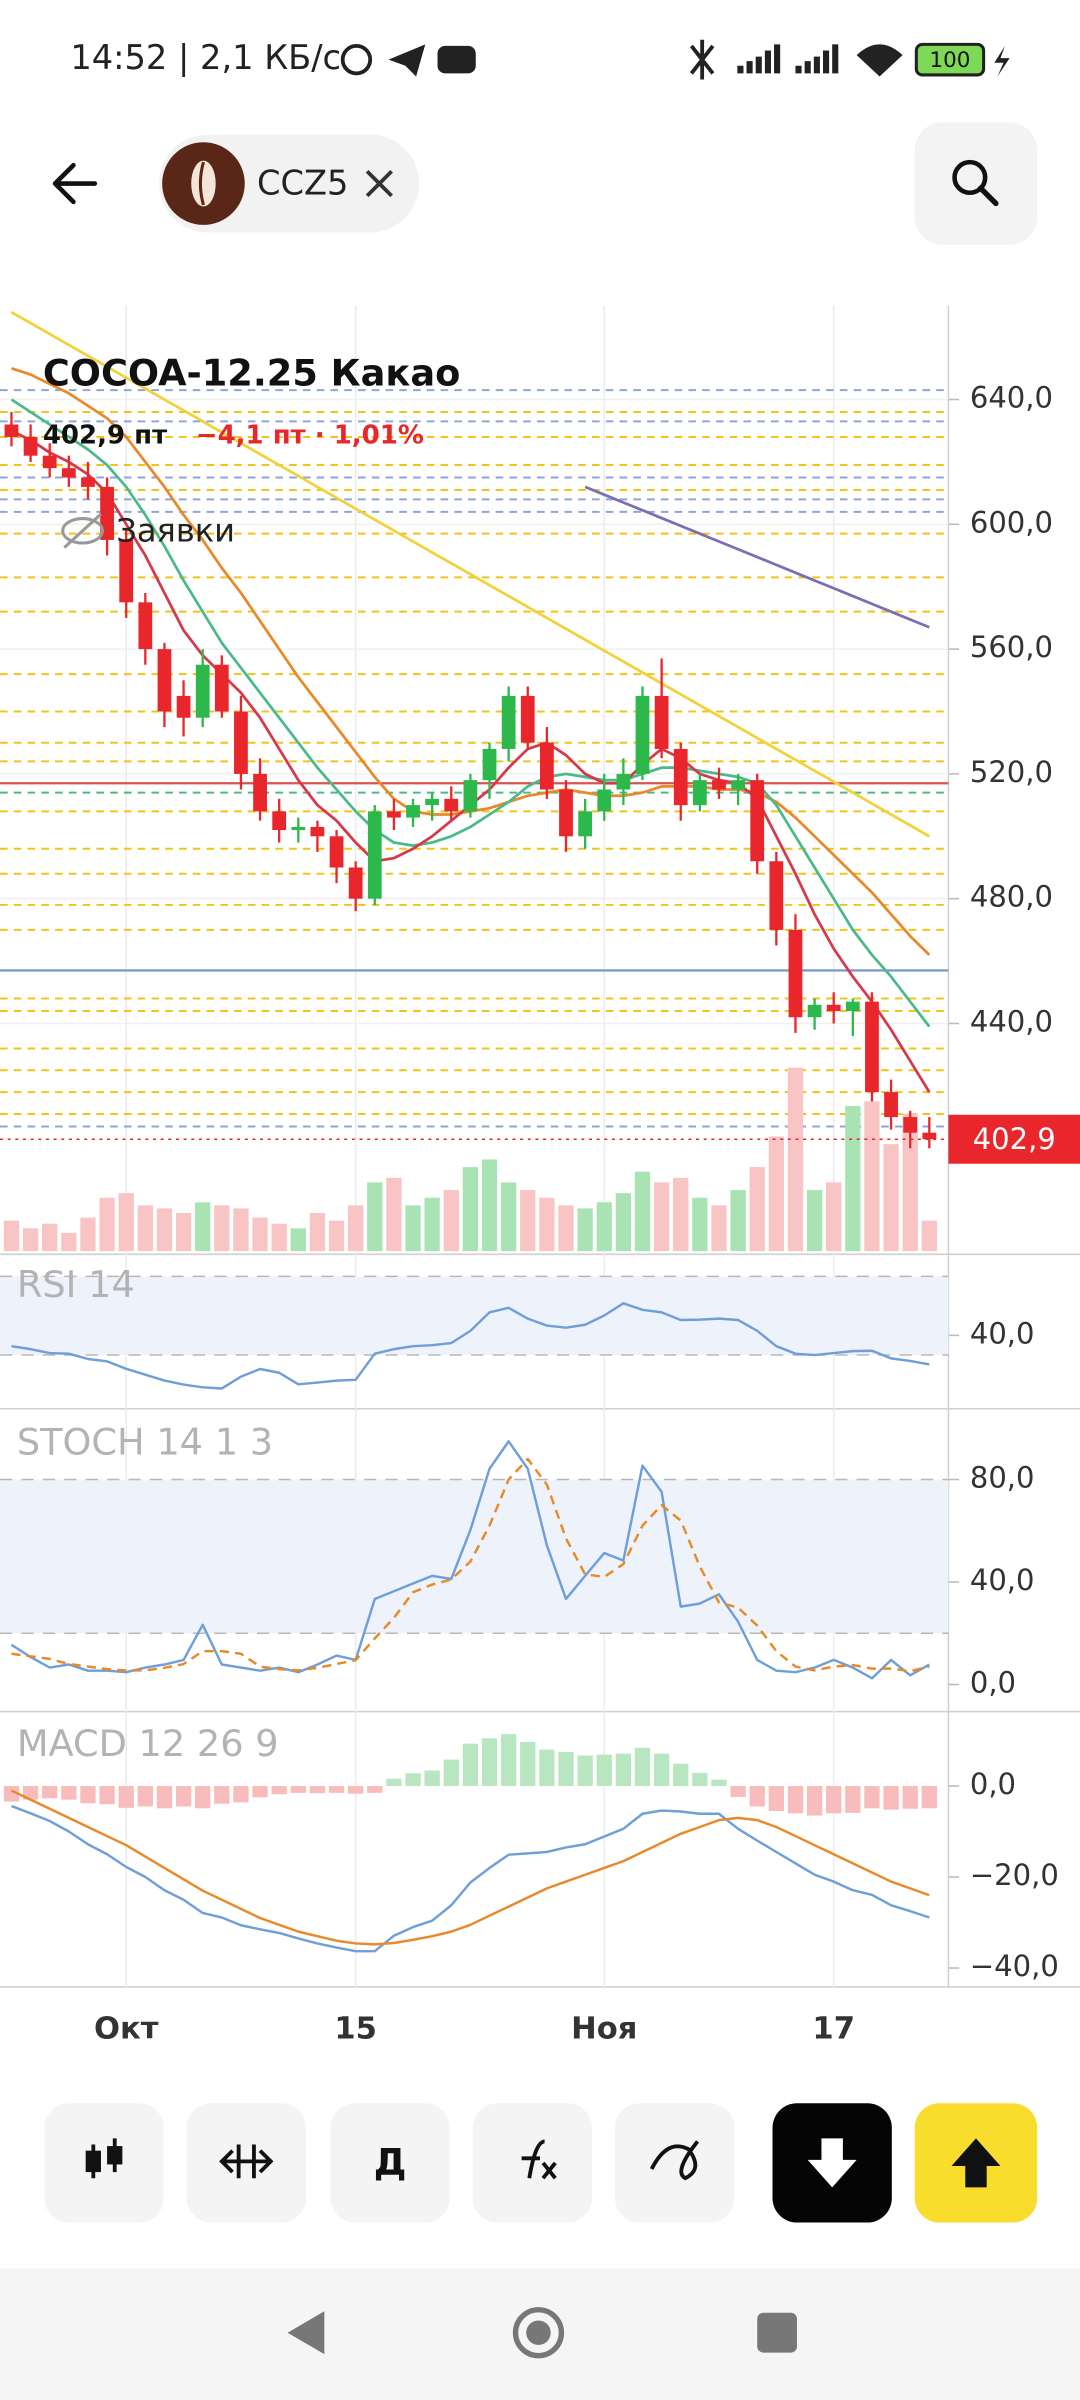 This screenshot has width=1080, height=2400. Describe the element at coordinates (379, 183) in the screenshot. I see `close-ticker` at that location.